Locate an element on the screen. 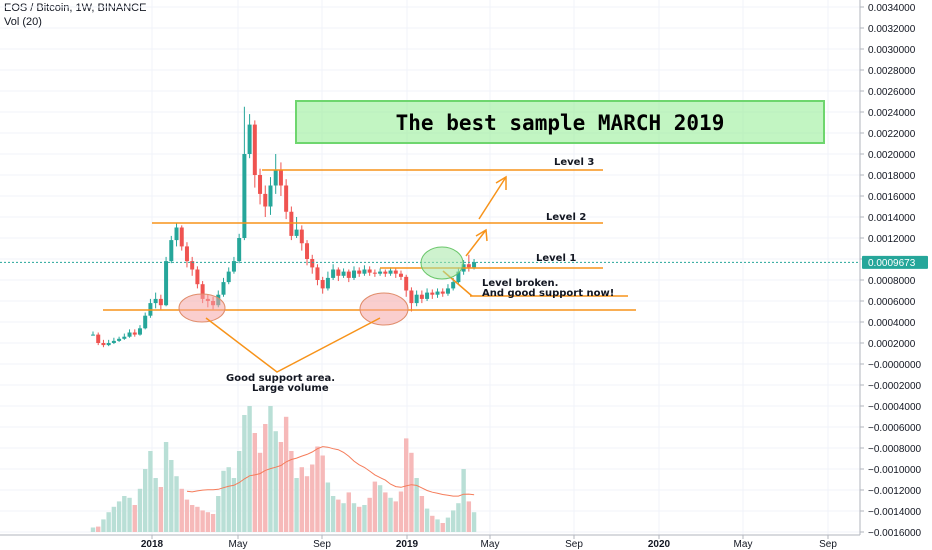 This screenshot has width=932, height=550. title-box-text: The best sample MARCH 2019 is located at coordinates (560, 123).